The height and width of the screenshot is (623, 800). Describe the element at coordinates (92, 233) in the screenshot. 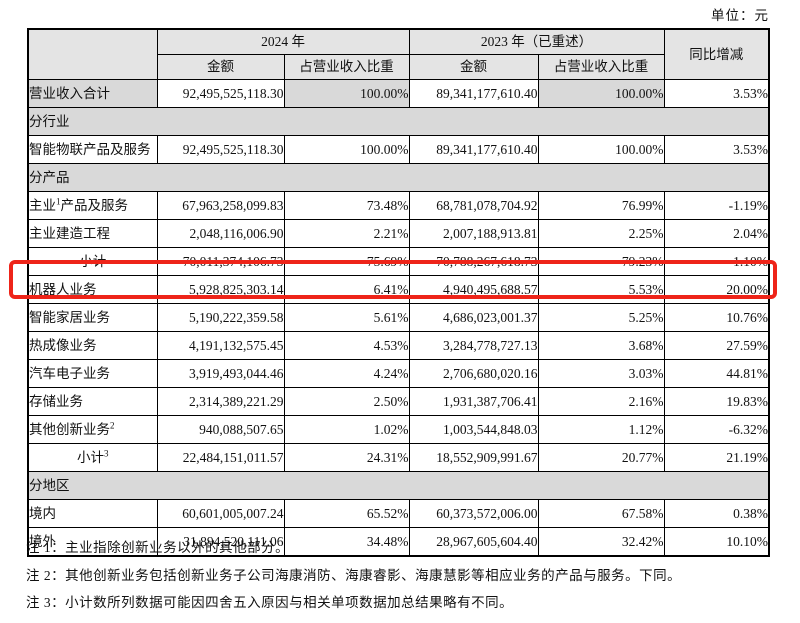

I see `row-label: 主业建造工程` at that location.